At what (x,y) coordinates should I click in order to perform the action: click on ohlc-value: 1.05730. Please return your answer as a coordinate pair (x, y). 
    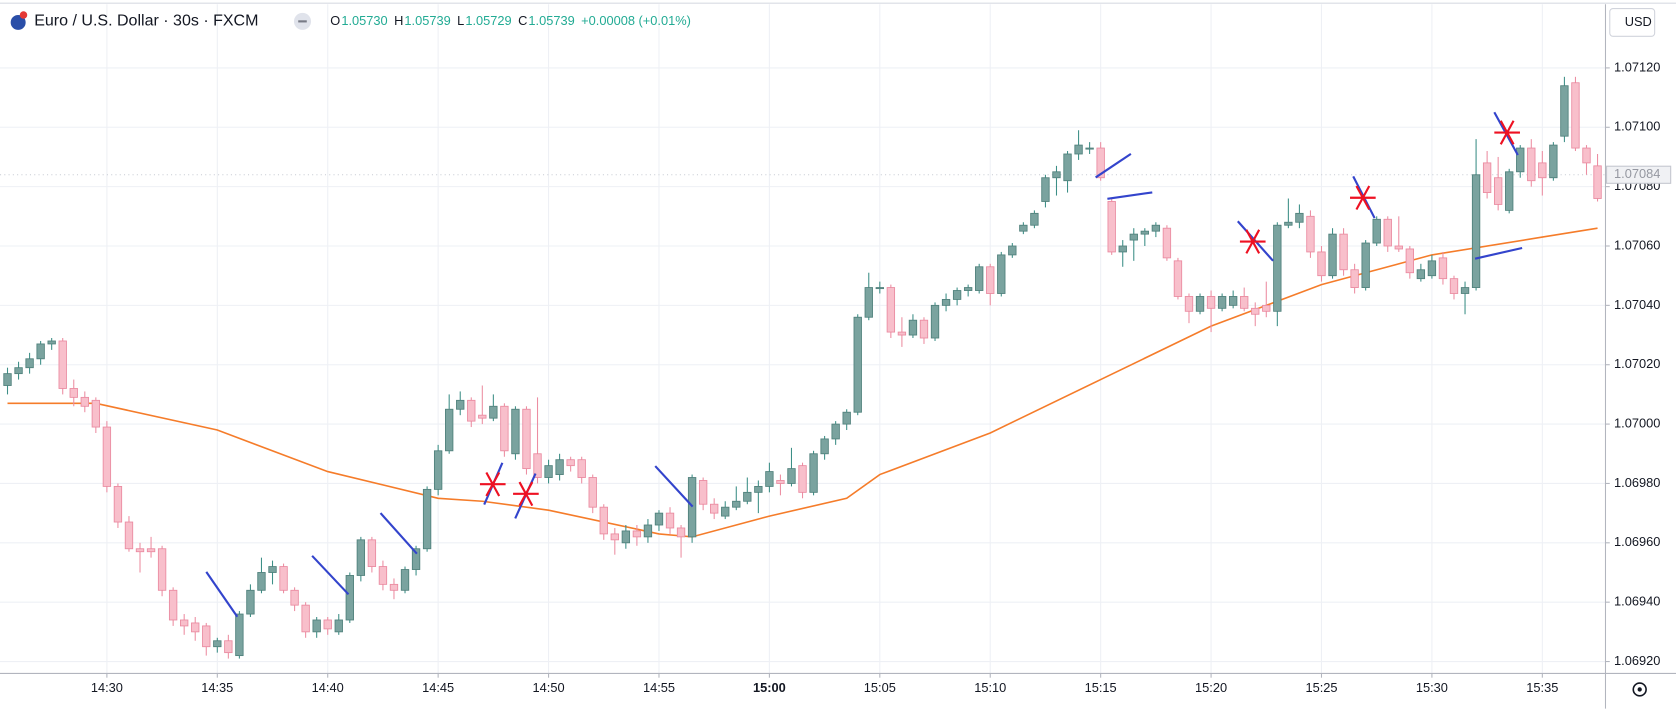
    Looking at the image, I should click on (364, 20).